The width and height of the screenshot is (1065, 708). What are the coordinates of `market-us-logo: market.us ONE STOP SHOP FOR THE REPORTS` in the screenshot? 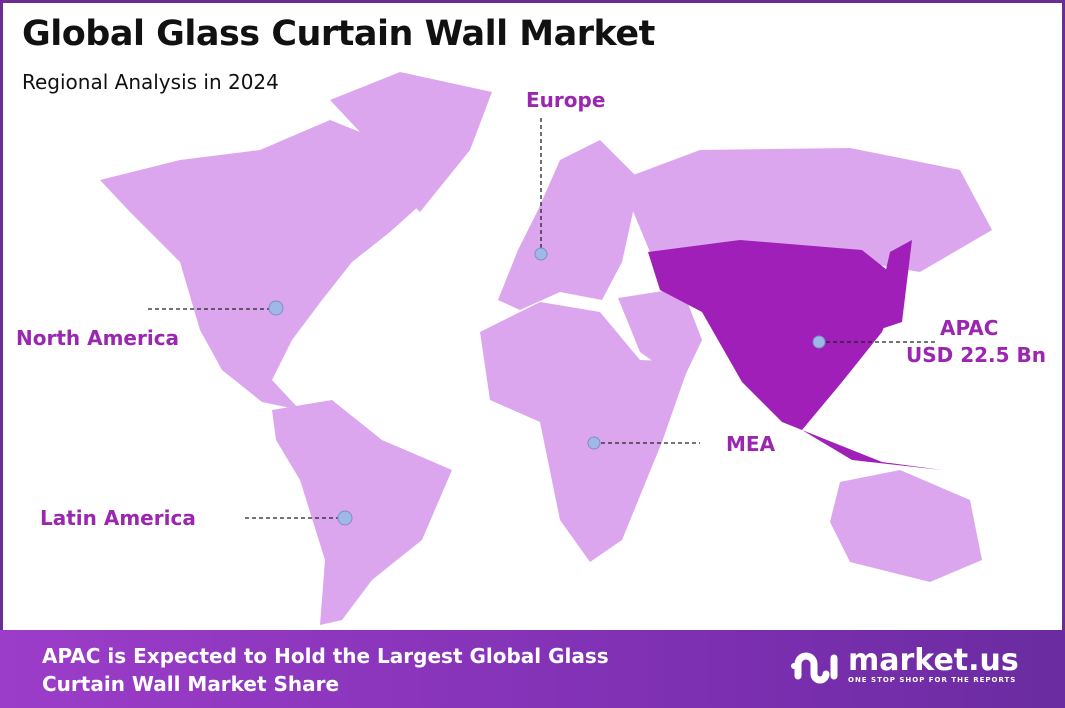 It's located at (904, 665).